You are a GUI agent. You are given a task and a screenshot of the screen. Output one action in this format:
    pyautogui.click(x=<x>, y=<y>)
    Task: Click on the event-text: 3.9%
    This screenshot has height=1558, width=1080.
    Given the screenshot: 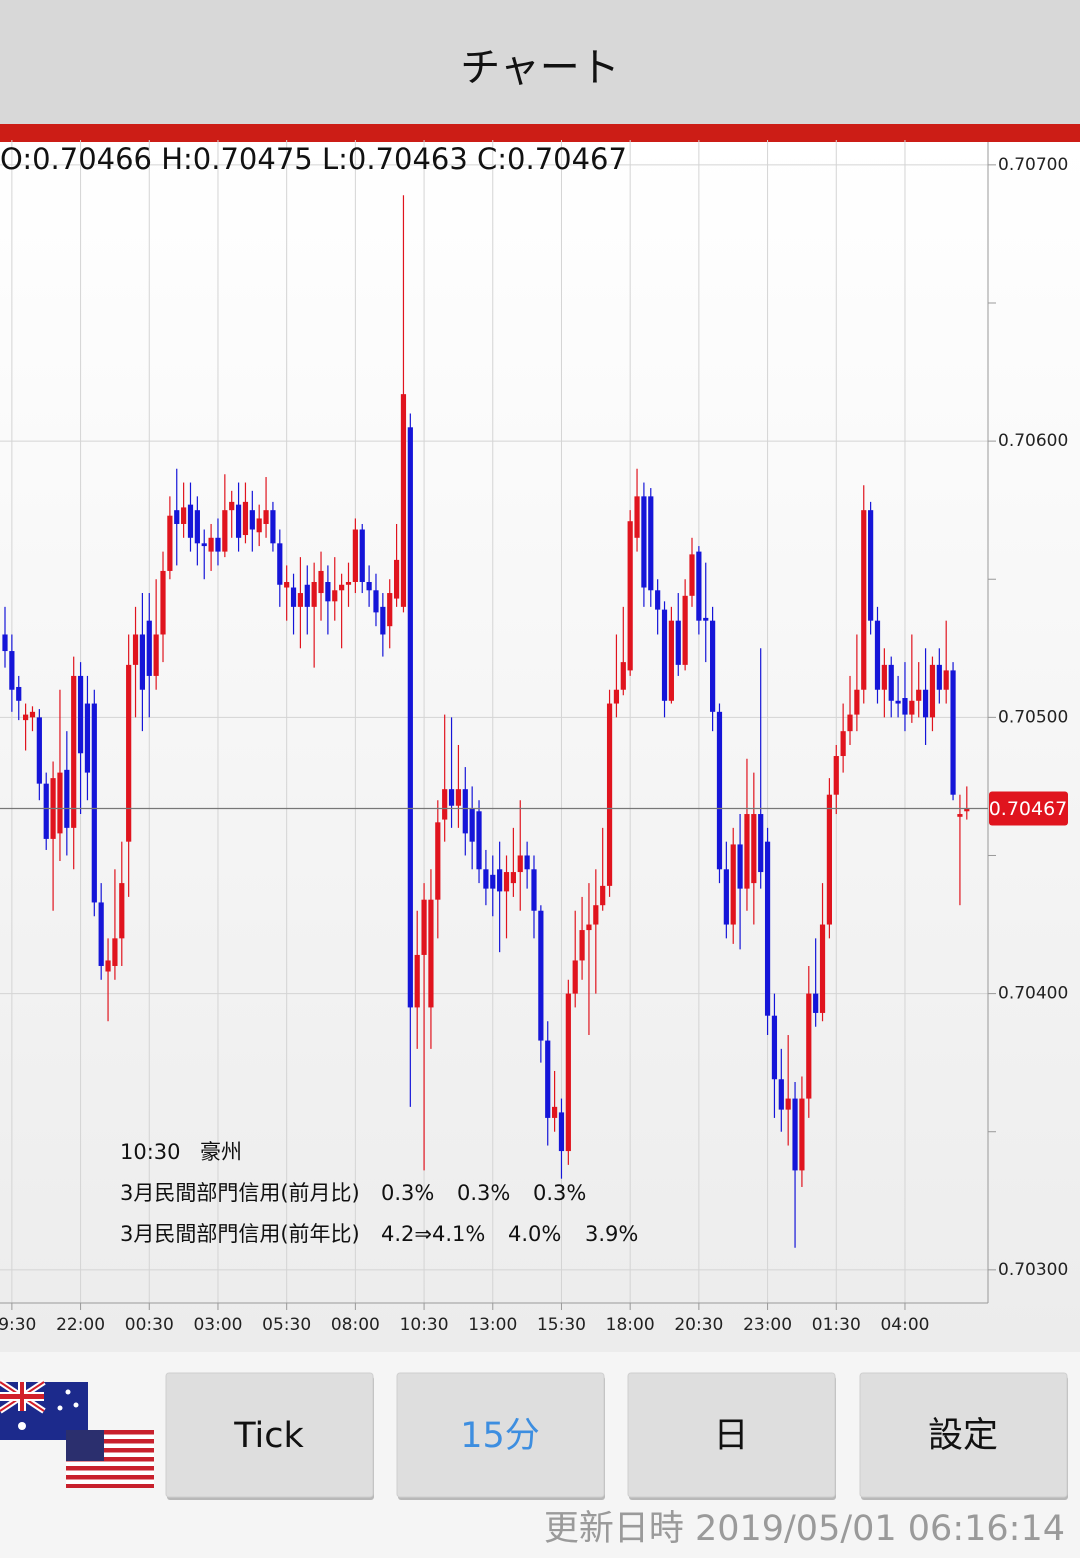 What is the action you would take?
    pyautogui.click(x=611, y=1234)
    